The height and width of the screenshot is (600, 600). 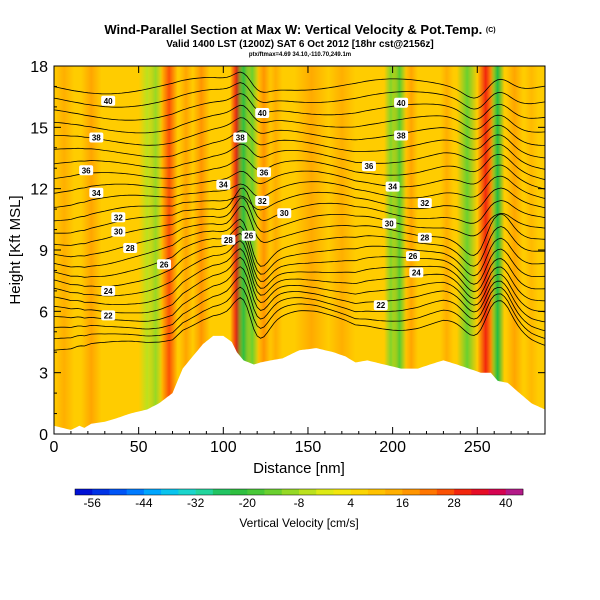 What do you see at coordinates (350, 503) in the screenshot?
I see `colorbar-tick-label: 4` at bounding box center [350, 503].